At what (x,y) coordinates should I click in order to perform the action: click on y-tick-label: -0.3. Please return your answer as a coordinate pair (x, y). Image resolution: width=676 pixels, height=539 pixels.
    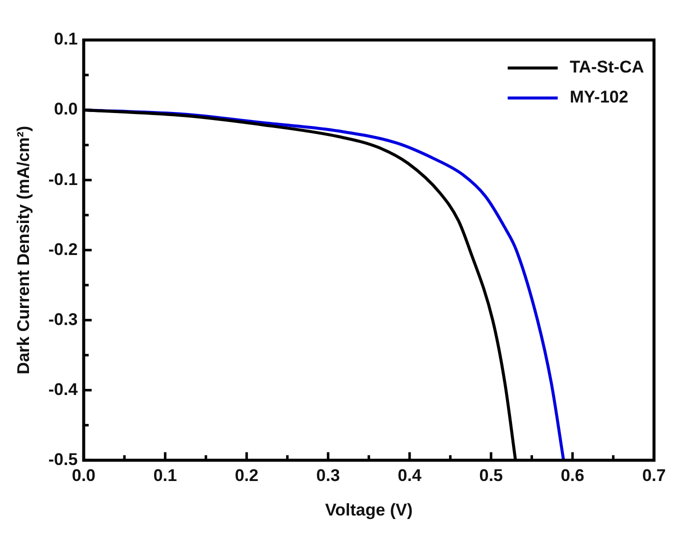
    Looking at the image, I should click on (63, 319).